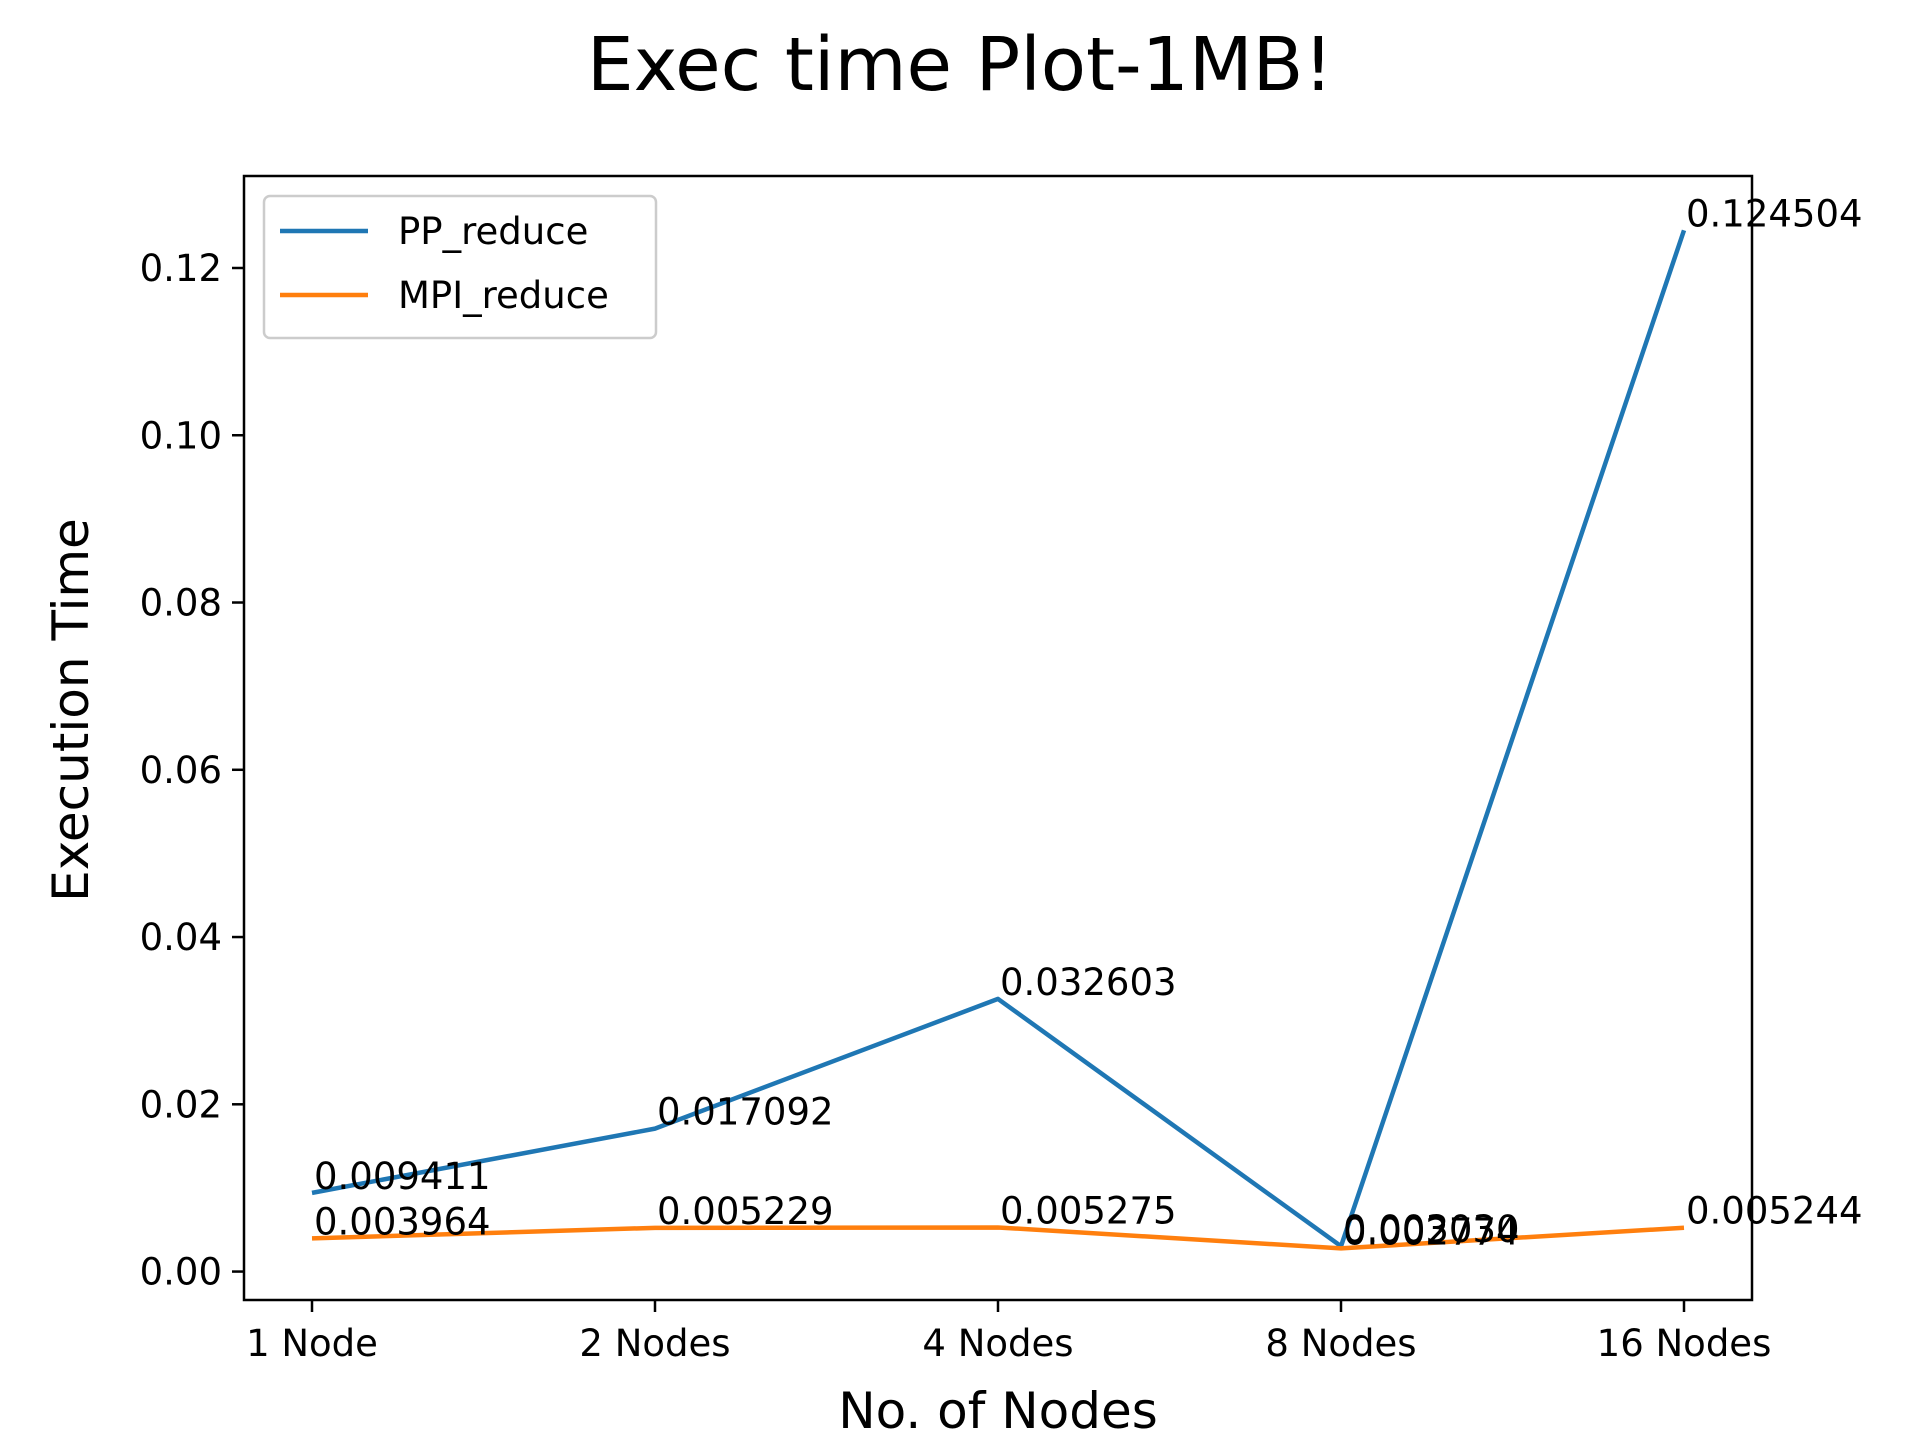 This screenshot has width=1920, height=1440. Describe the element at coordinates (960, 65) in the screenshot. I see `chart-title: Exec time Plot-1MB!` at that location.